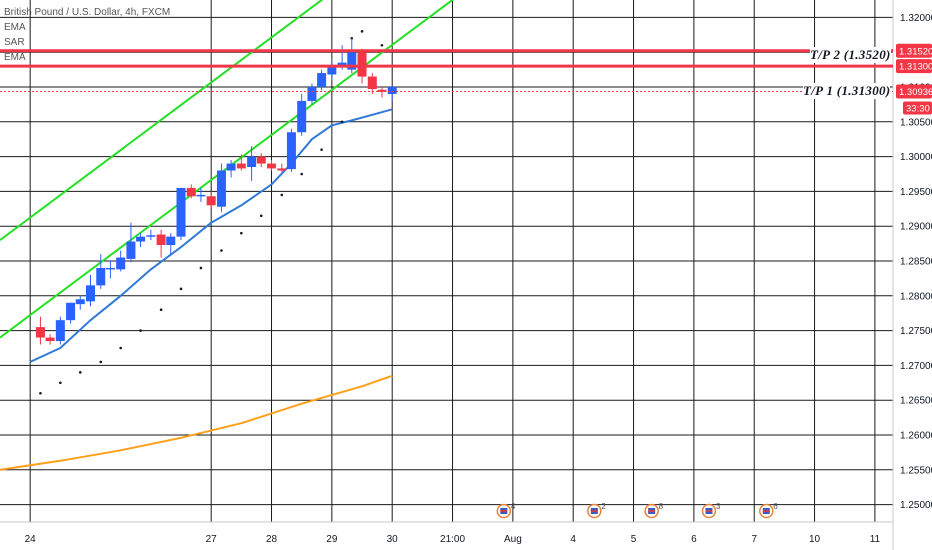  Describe the element at coordinates (916, 505) in the screenshot. I see `y-tick-label: 1.25000` at that location.